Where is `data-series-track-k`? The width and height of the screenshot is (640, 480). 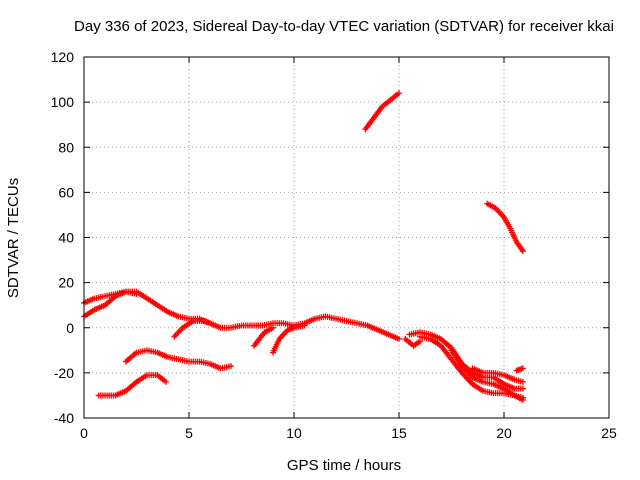
data-series-track-k is located at coordinates (487, 375).